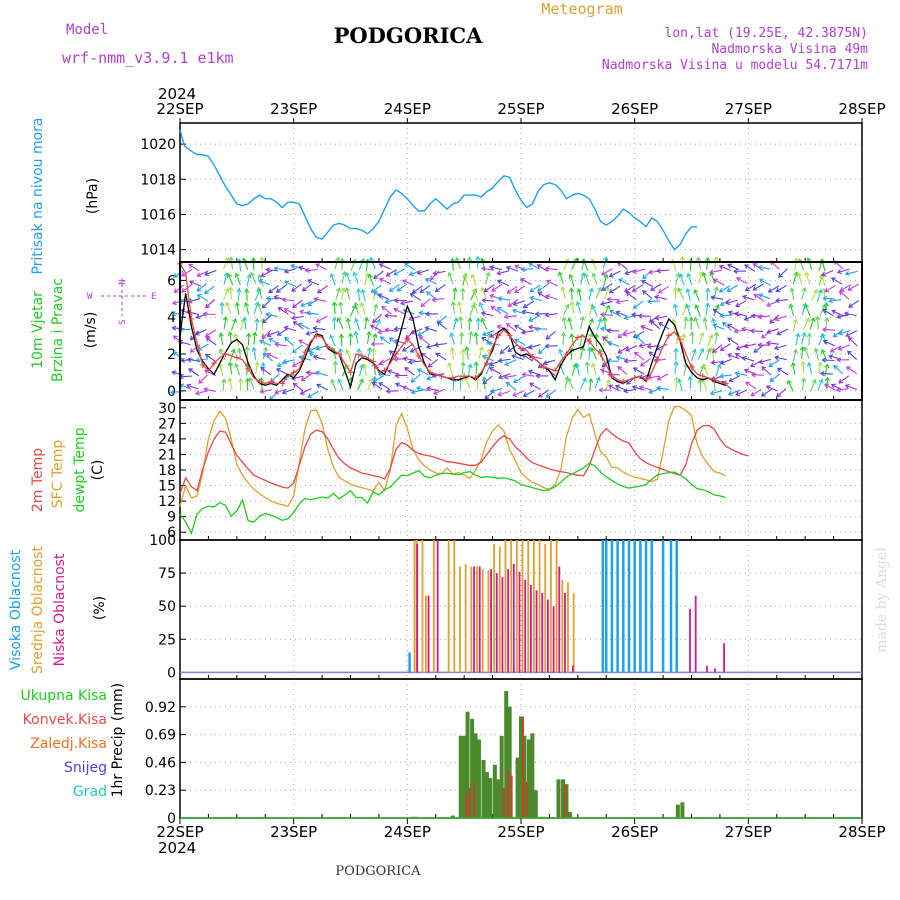  I want to click on temp-unit: (C), so click(98, 470).